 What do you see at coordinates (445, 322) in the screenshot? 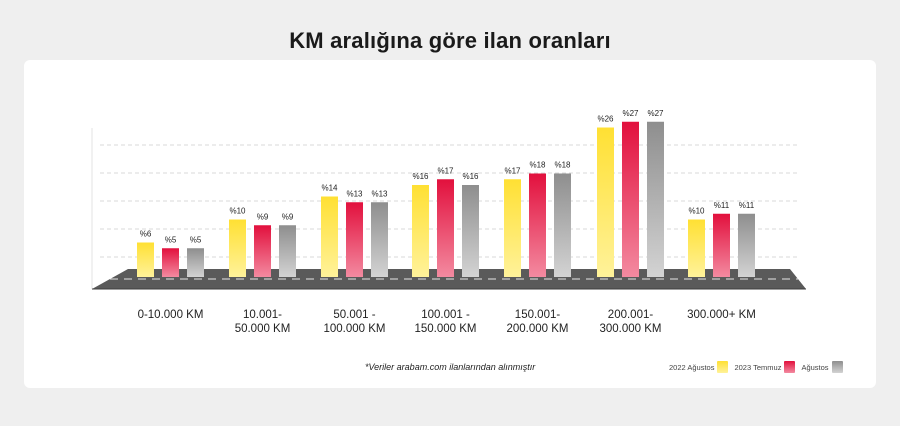
I see `category-label: 100.001 - 150.000 KM` at bounding box center [445, 322].